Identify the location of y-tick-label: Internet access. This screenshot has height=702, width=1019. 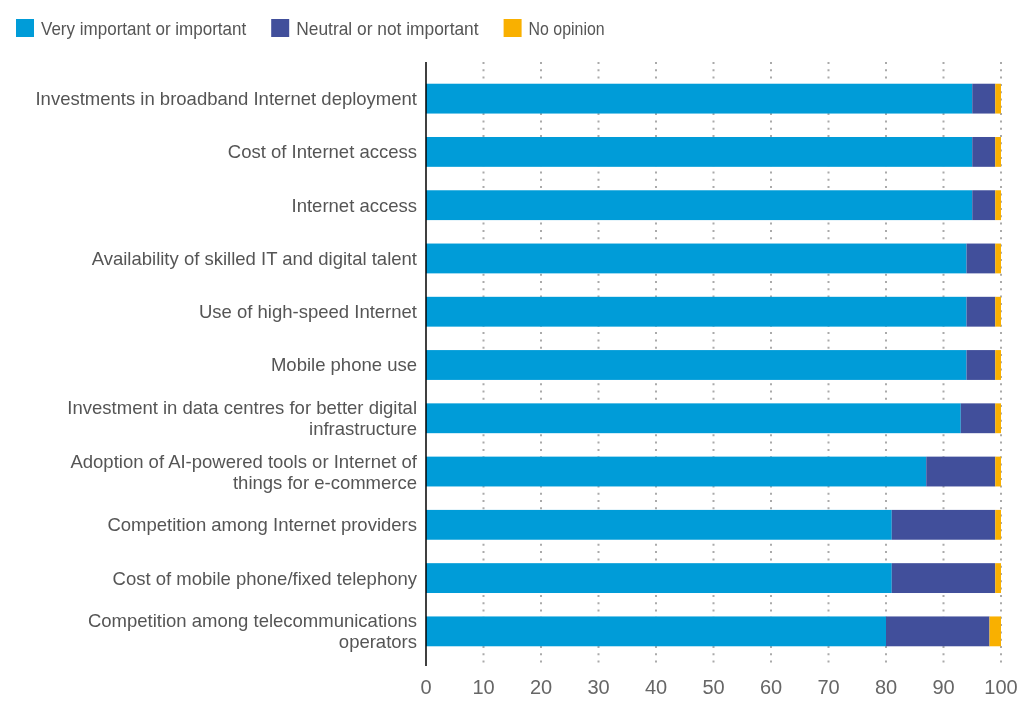
(354, 205).